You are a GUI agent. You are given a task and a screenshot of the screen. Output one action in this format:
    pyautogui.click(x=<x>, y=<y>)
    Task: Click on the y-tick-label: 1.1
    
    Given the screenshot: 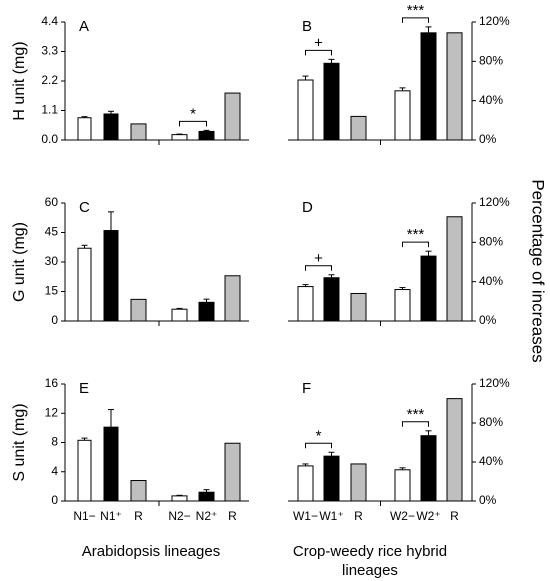 What is the action you would take?
    pyautogui.click(x=49, y=110)
    